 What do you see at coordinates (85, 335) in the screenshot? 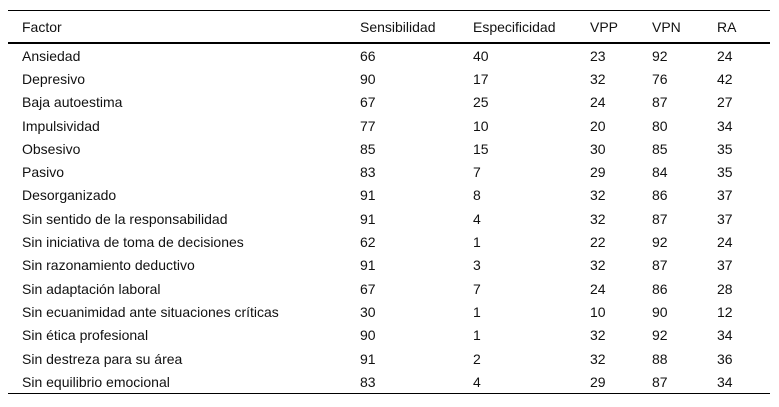
I see `factor-cell: Sin ética profesional` at bounding box center [85, 335].